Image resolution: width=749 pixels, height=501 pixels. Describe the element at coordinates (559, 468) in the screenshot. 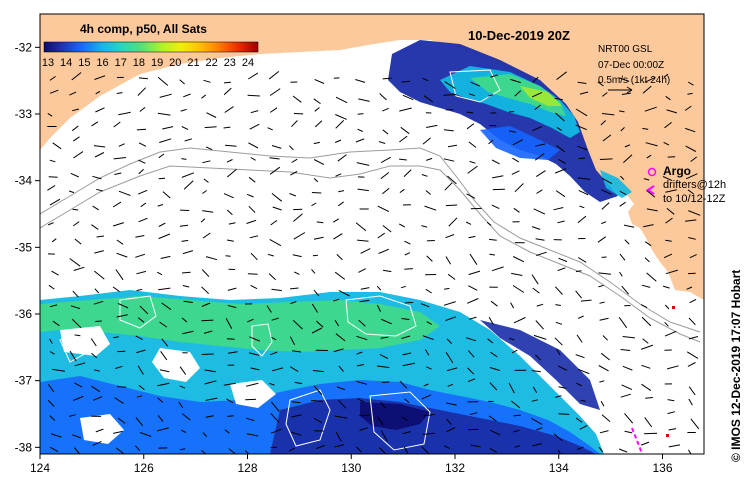

I see `lon-tick-label: 134` at that location.